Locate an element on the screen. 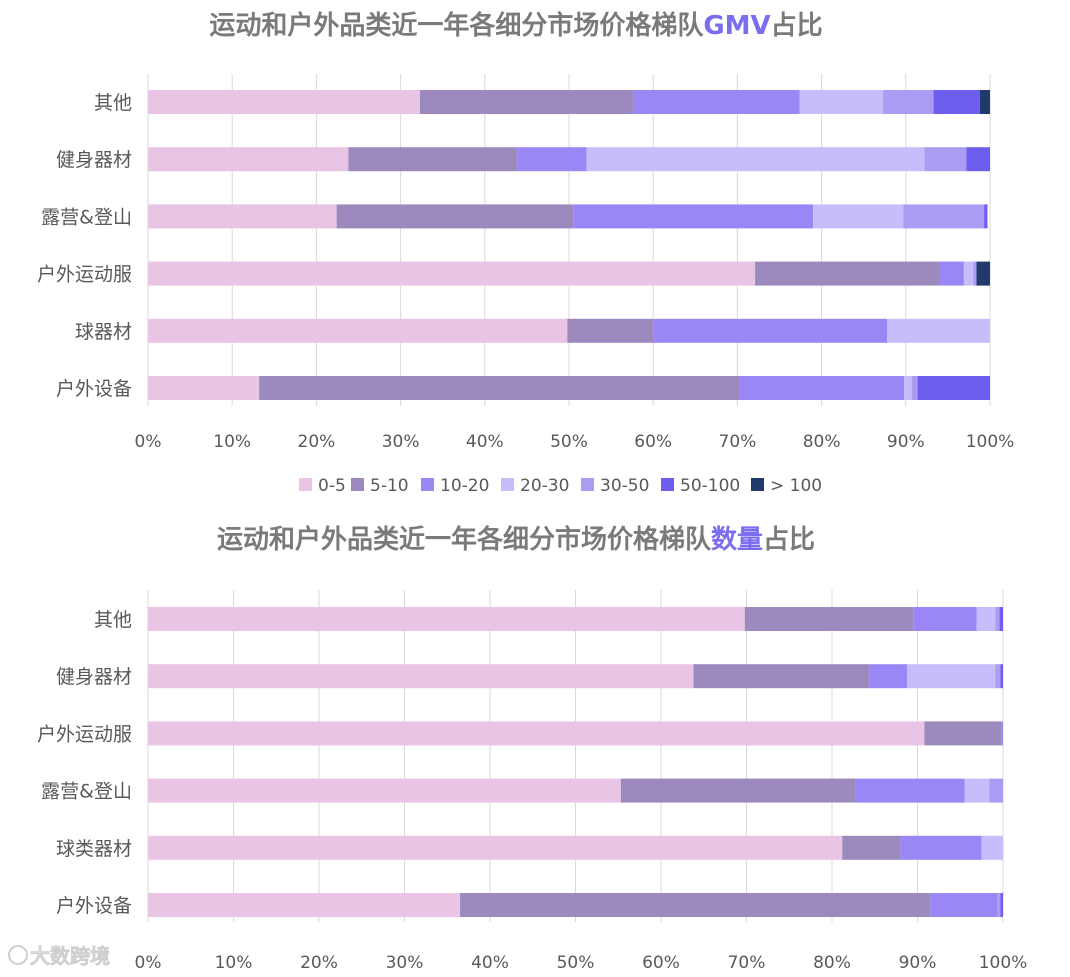  x-tick-label: 60% is located at coordinates (661, 963).